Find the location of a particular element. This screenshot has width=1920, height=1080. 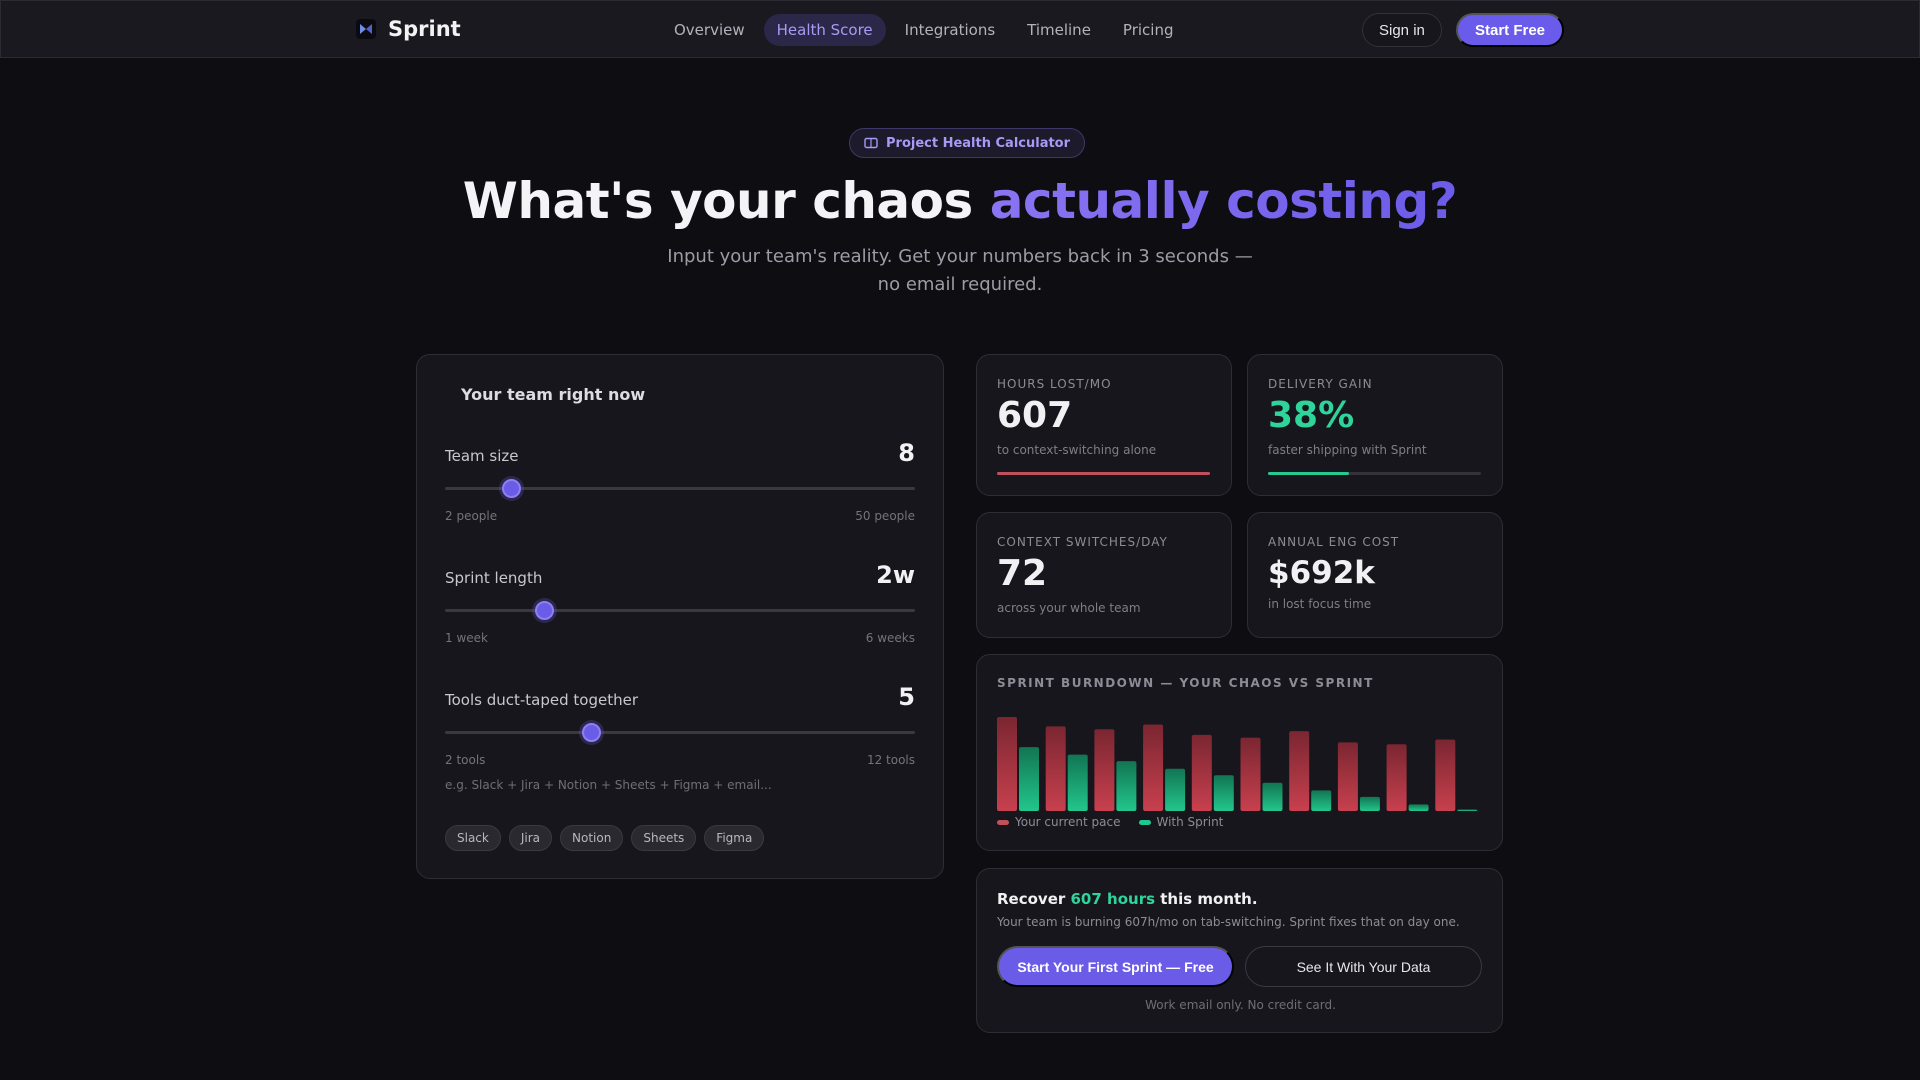

chart-legend: Your current pace With Sprint is located at coordinates (1110, 822).